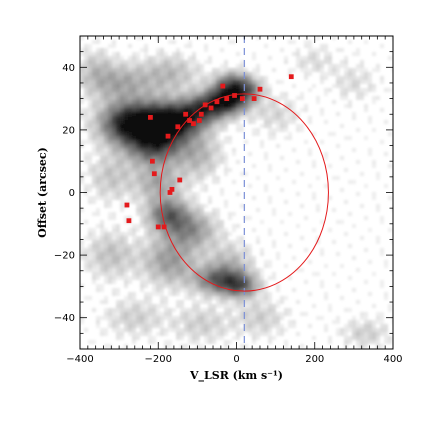  I want to click on y-tick-label: −20, so click(64, 256).